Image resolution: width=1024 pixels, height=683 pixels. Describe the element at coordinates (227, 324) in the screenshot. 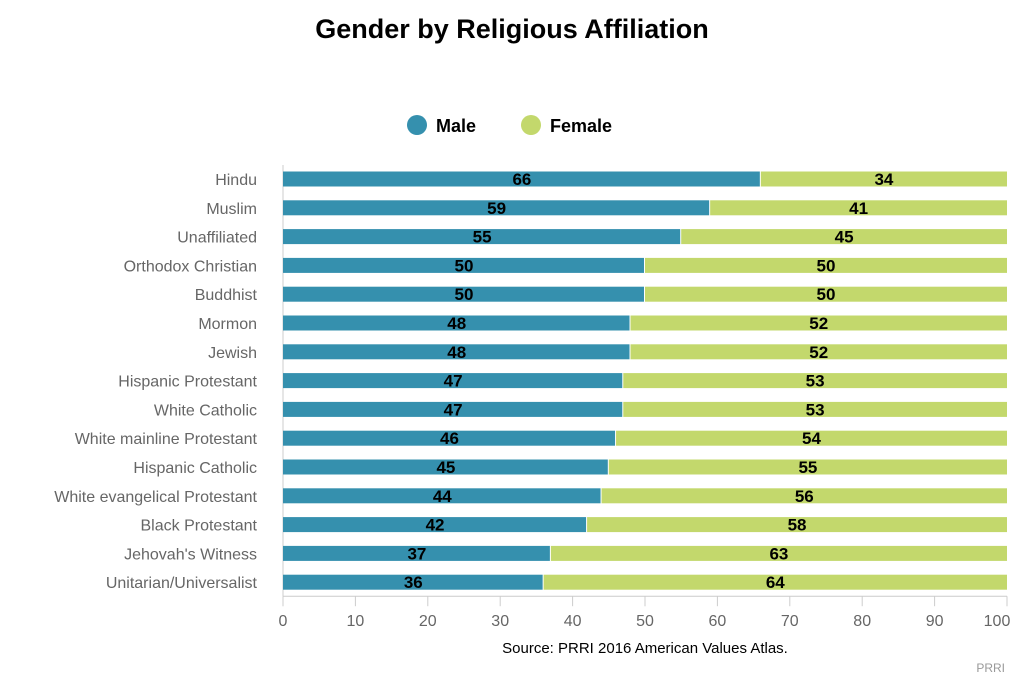

I see `category-label: Mormon` at that location.